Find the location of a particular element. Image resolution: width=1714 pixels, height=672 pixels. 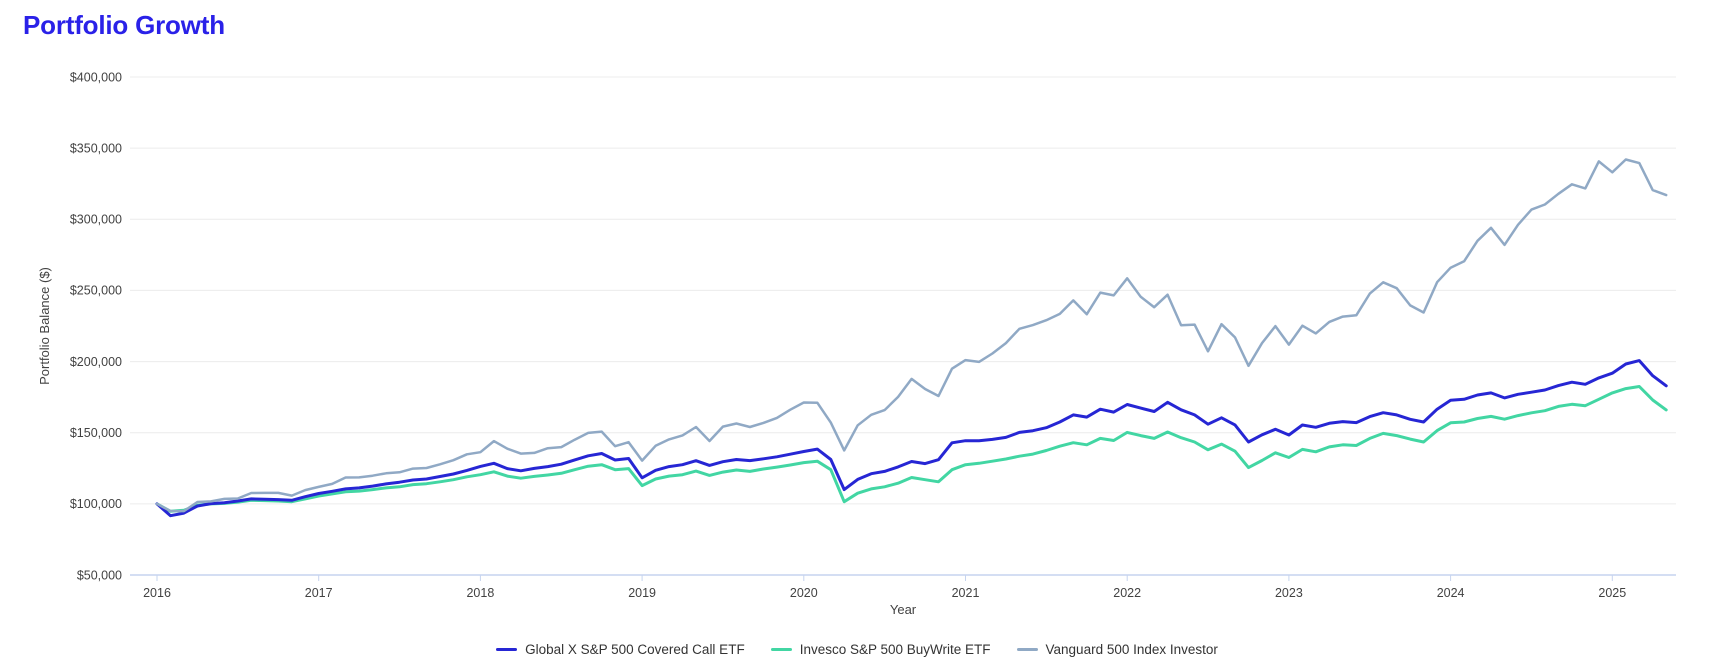

x-tick-label: 2016 is located at coordinates (157, 593).